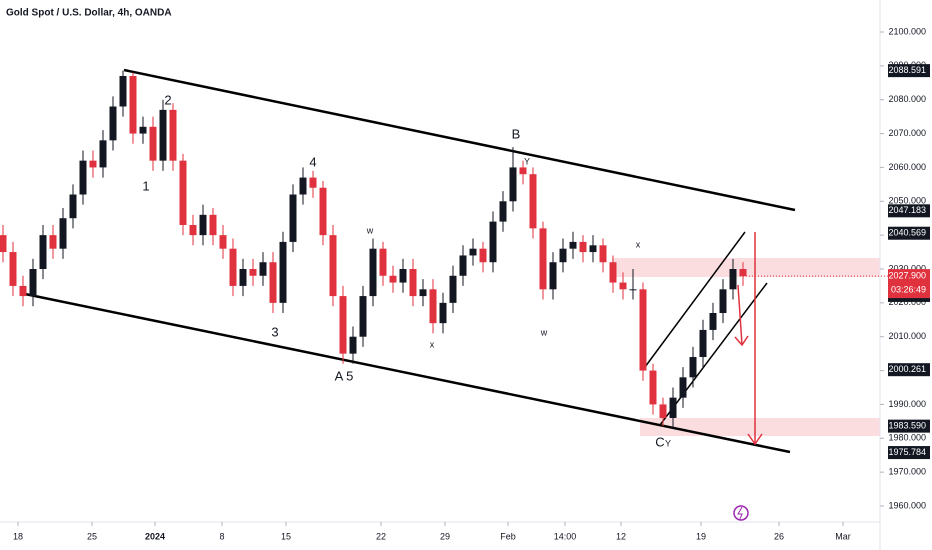 The height and width of the screenshot is (550, 932). I want to click on x-tick-label: 25, so click(92, 536).